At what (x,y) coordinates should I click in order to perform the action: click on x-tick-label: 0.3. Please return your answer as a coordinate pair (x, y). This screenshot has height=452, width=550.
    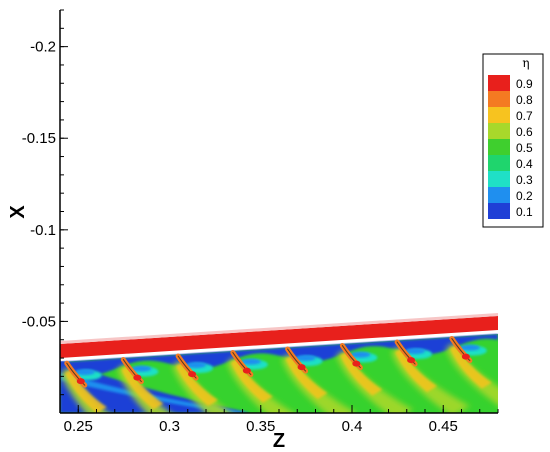
    Looking at the image, I should click on (169, 426).